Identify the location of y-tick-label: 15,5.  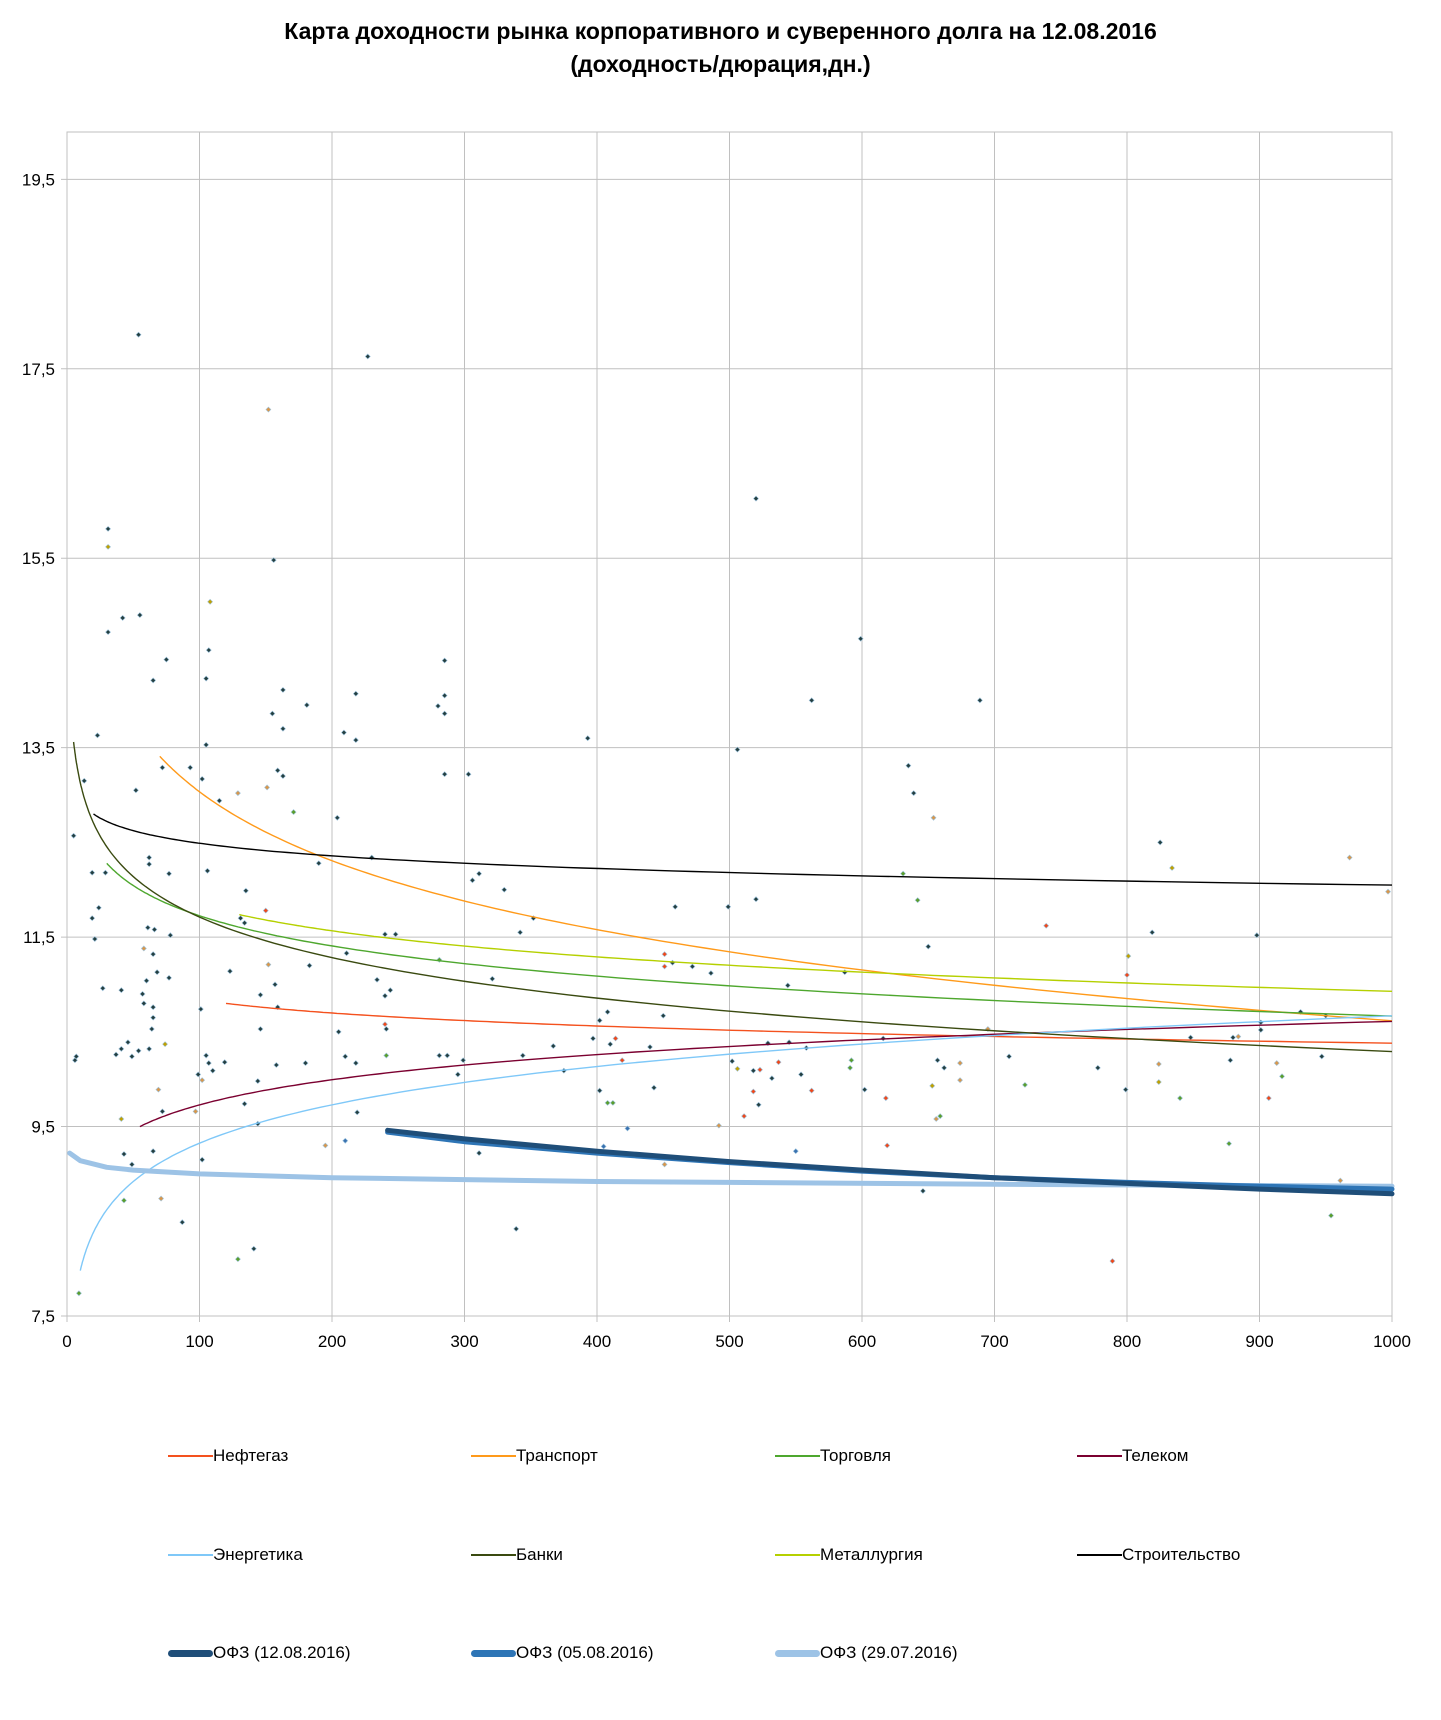
(38, 558).